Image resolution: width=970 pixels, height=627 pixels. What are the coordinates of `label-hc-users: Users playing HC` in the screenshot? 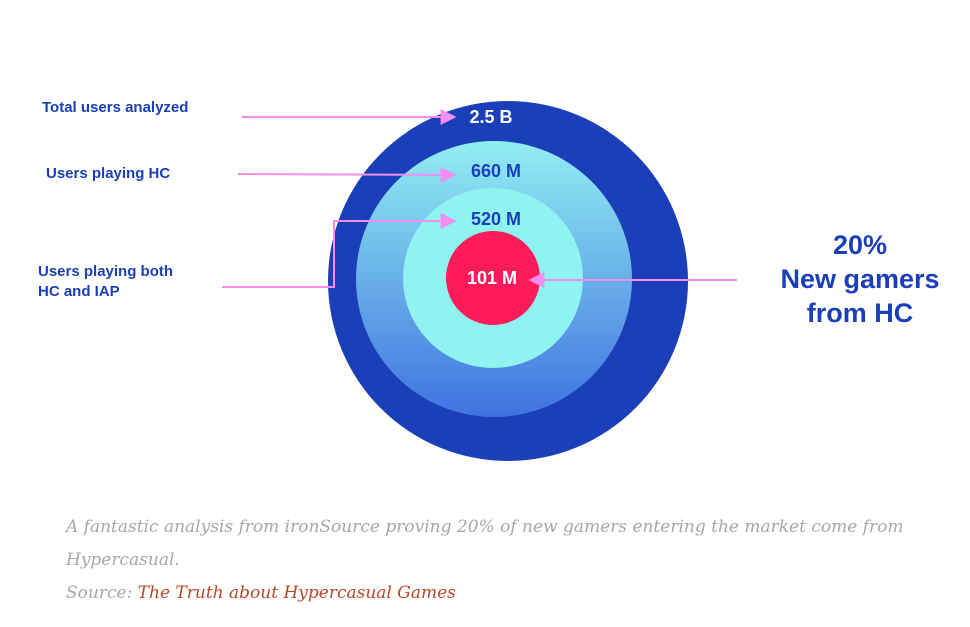 It's located at (108, 173).